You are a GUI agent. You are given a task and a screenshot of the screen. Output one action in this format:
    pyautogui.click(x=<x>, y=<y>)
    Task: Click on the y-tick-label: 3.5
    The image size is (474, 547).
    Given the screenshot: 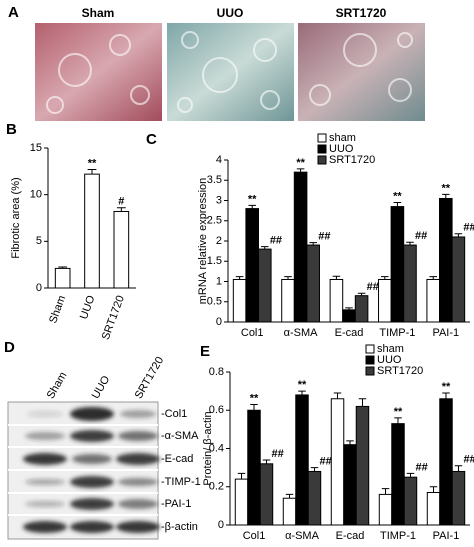 What is the action you would take?
    pyautogui.click(x=214, y=180)
    